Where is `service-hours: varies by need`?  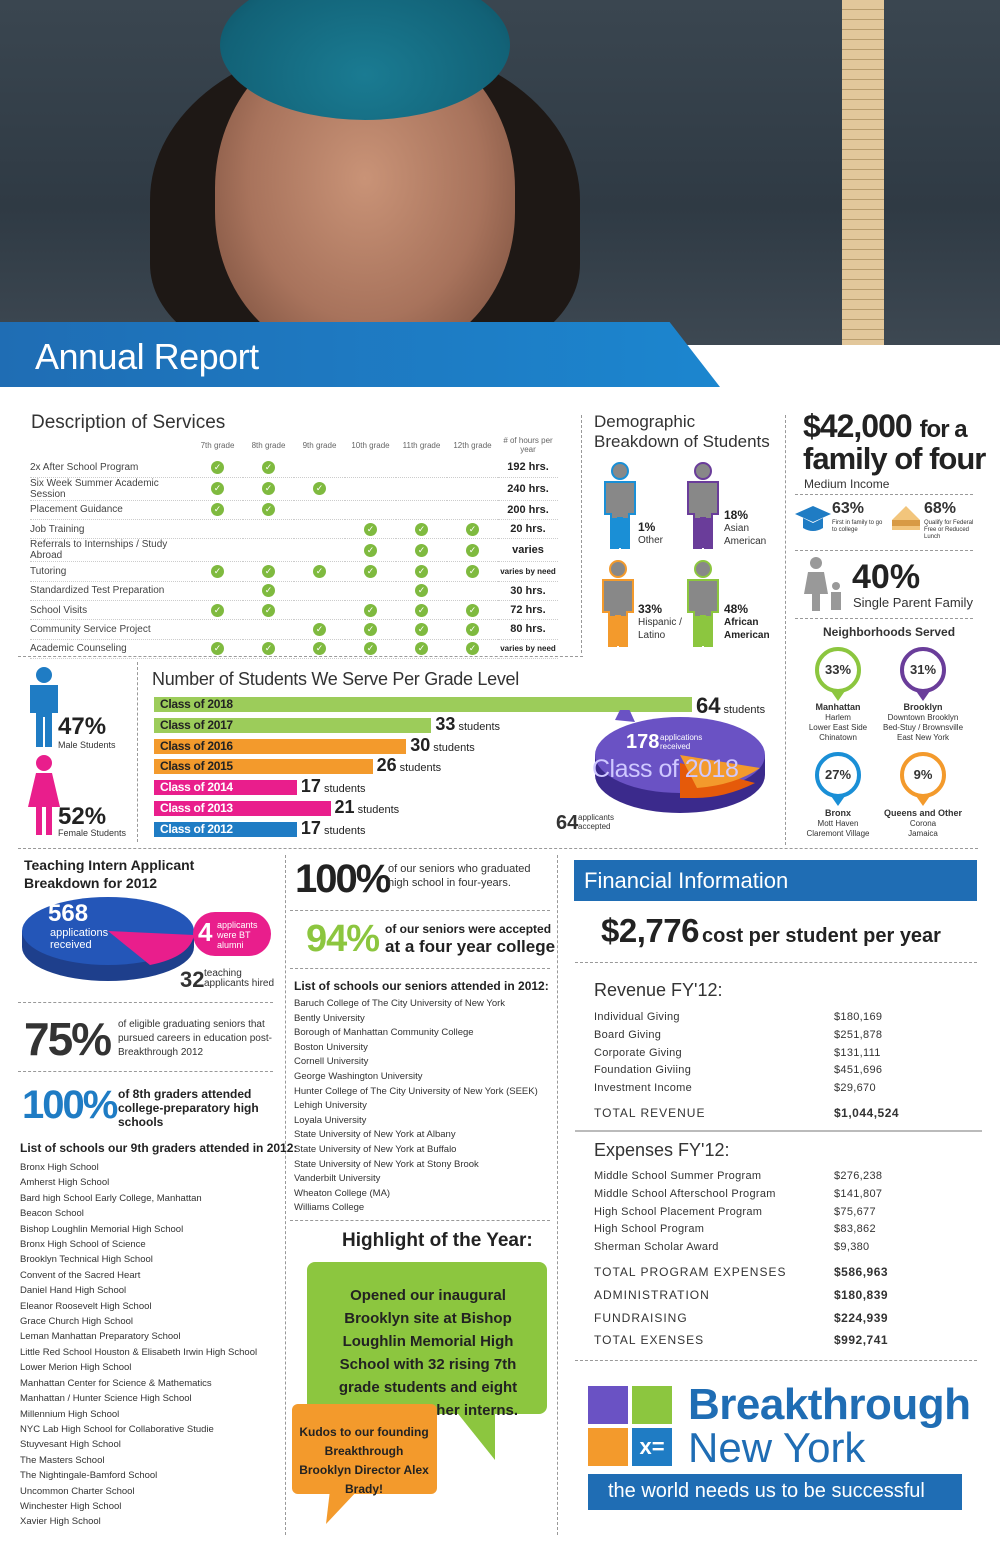
service-hours: varies by need is located at coordinates (528, 649).